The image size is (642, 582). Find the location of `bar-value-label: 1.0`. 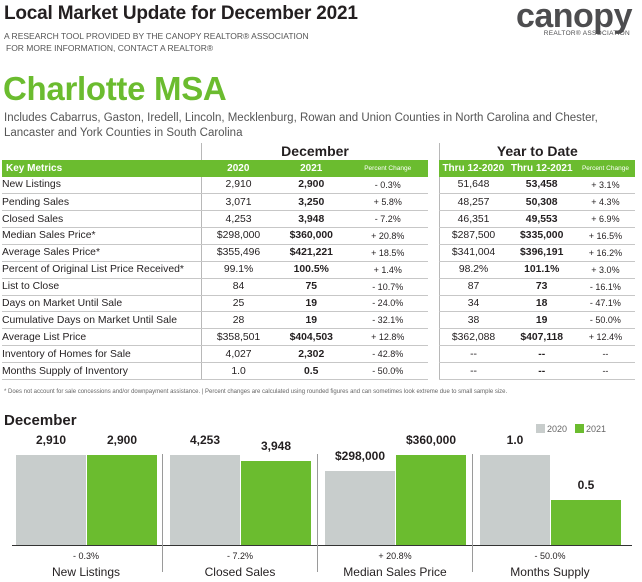

bar-value-label: 1.0 is located at coordinates (515, 440).